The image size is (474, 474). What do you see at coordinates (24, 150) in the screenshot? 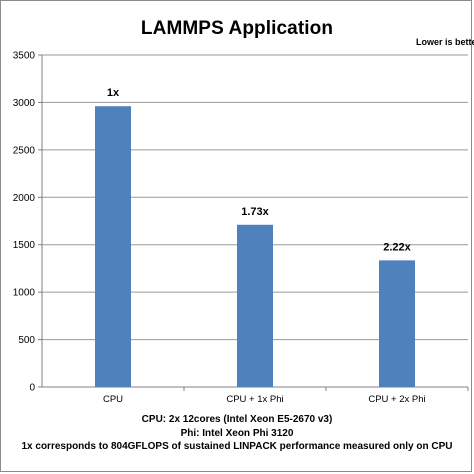
I see `y-tick-label-2500: 2500` at bounding box center [24, 150].